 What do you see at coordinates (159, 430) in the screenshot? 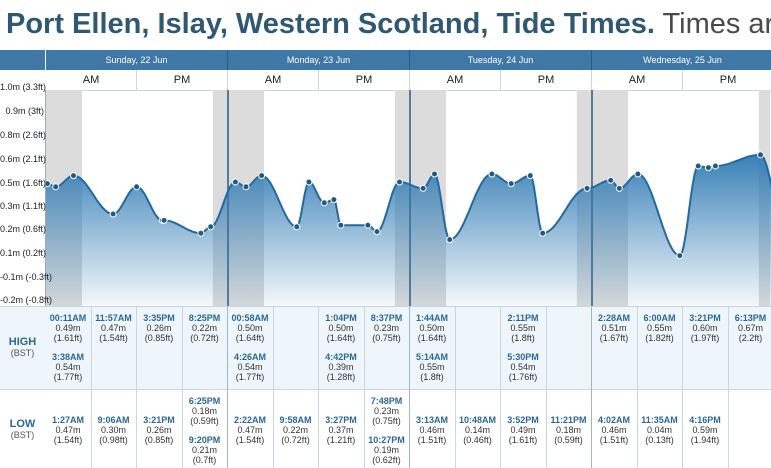
I see `low-tide-entry: 3:21PM 0.26m (0.85ft)` at bounding box center [159, 430].